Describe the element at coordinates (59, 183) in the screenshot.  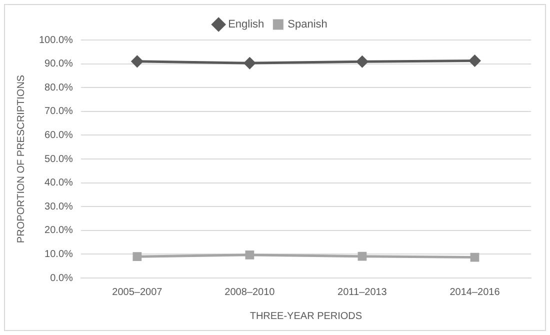
I see `y-tick-label: 40.0%` at that location.